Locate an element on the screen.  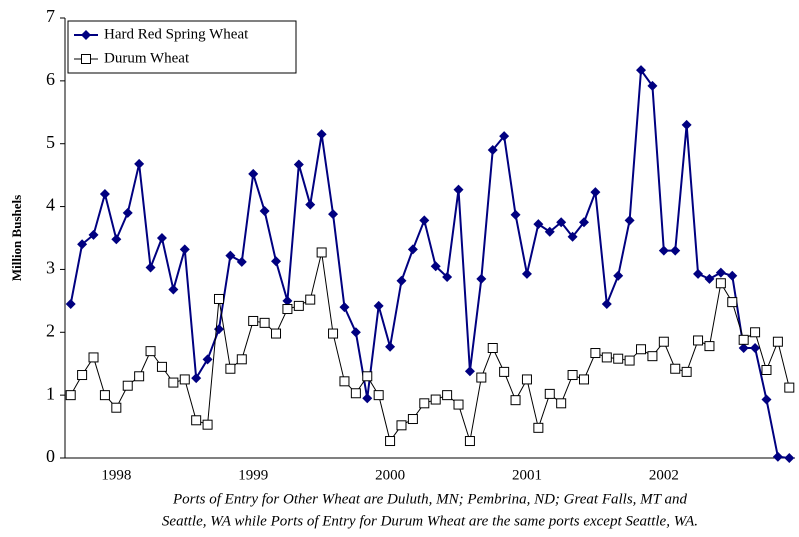
x-tick-label: 1998 is located at coordinates (116, 475).